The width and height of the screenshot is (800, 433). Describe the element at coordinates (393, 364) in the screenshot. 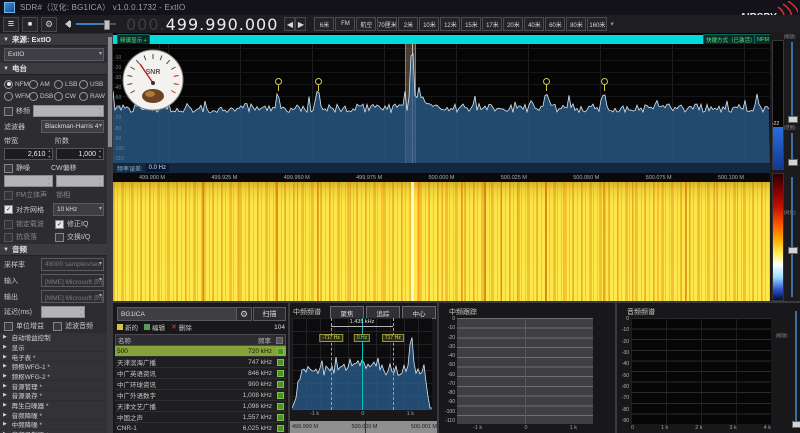

I see `filter-edge-right` at that location.